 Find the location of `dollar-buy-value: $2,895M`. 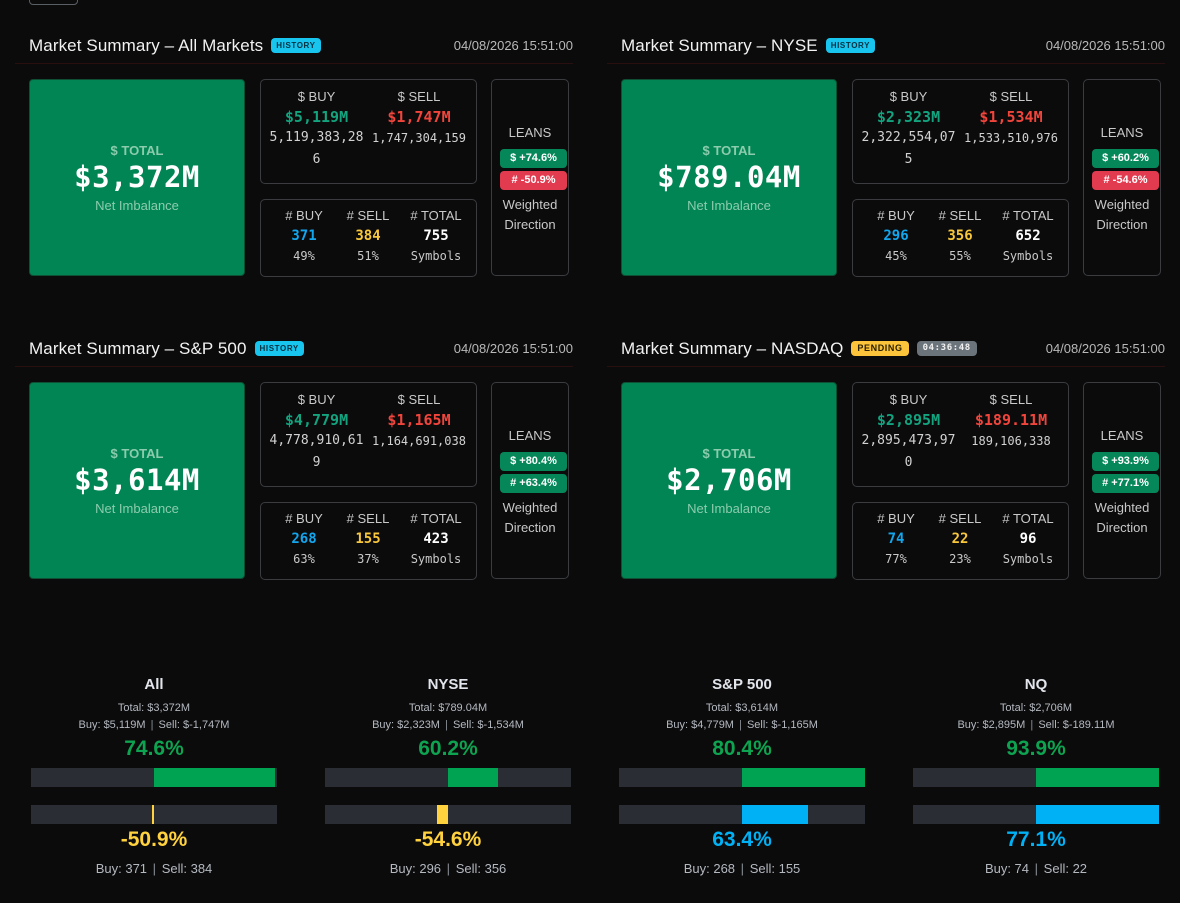

dollar-buy-value: $2,895M is located at coordinates (908, 420).